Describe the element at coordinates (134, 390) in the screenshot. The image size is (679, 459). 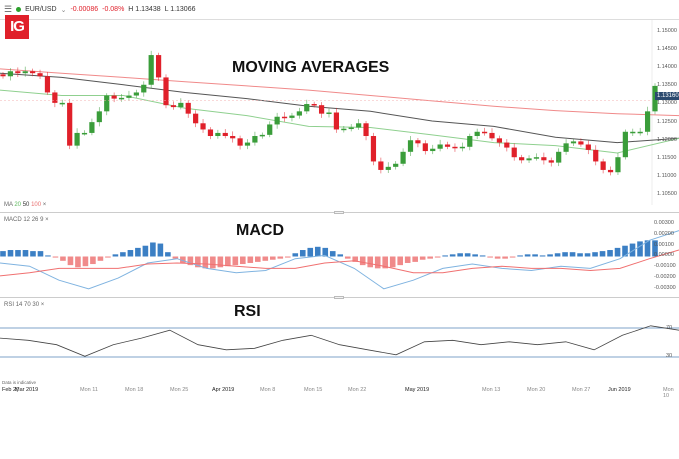
I see `date-label: Mon 18` at that location.